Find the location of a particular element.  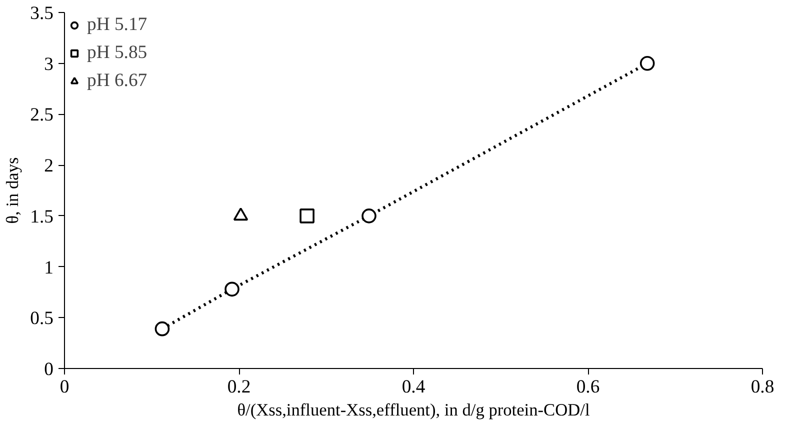

legend-label: pH 5.17 is located at coordinates (117, 25).